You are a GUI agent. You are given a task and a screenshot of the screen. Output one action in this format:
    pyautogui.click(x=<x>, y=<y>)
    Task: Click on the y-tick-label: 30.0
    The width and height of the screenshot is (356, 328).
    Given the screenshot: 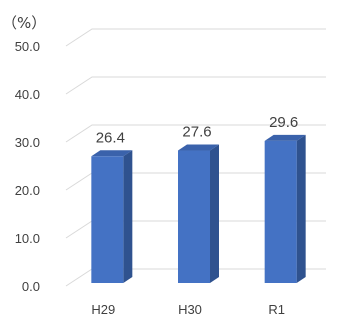 What is the action you would take?
    pyautogui.click(x=27, y=142)
    